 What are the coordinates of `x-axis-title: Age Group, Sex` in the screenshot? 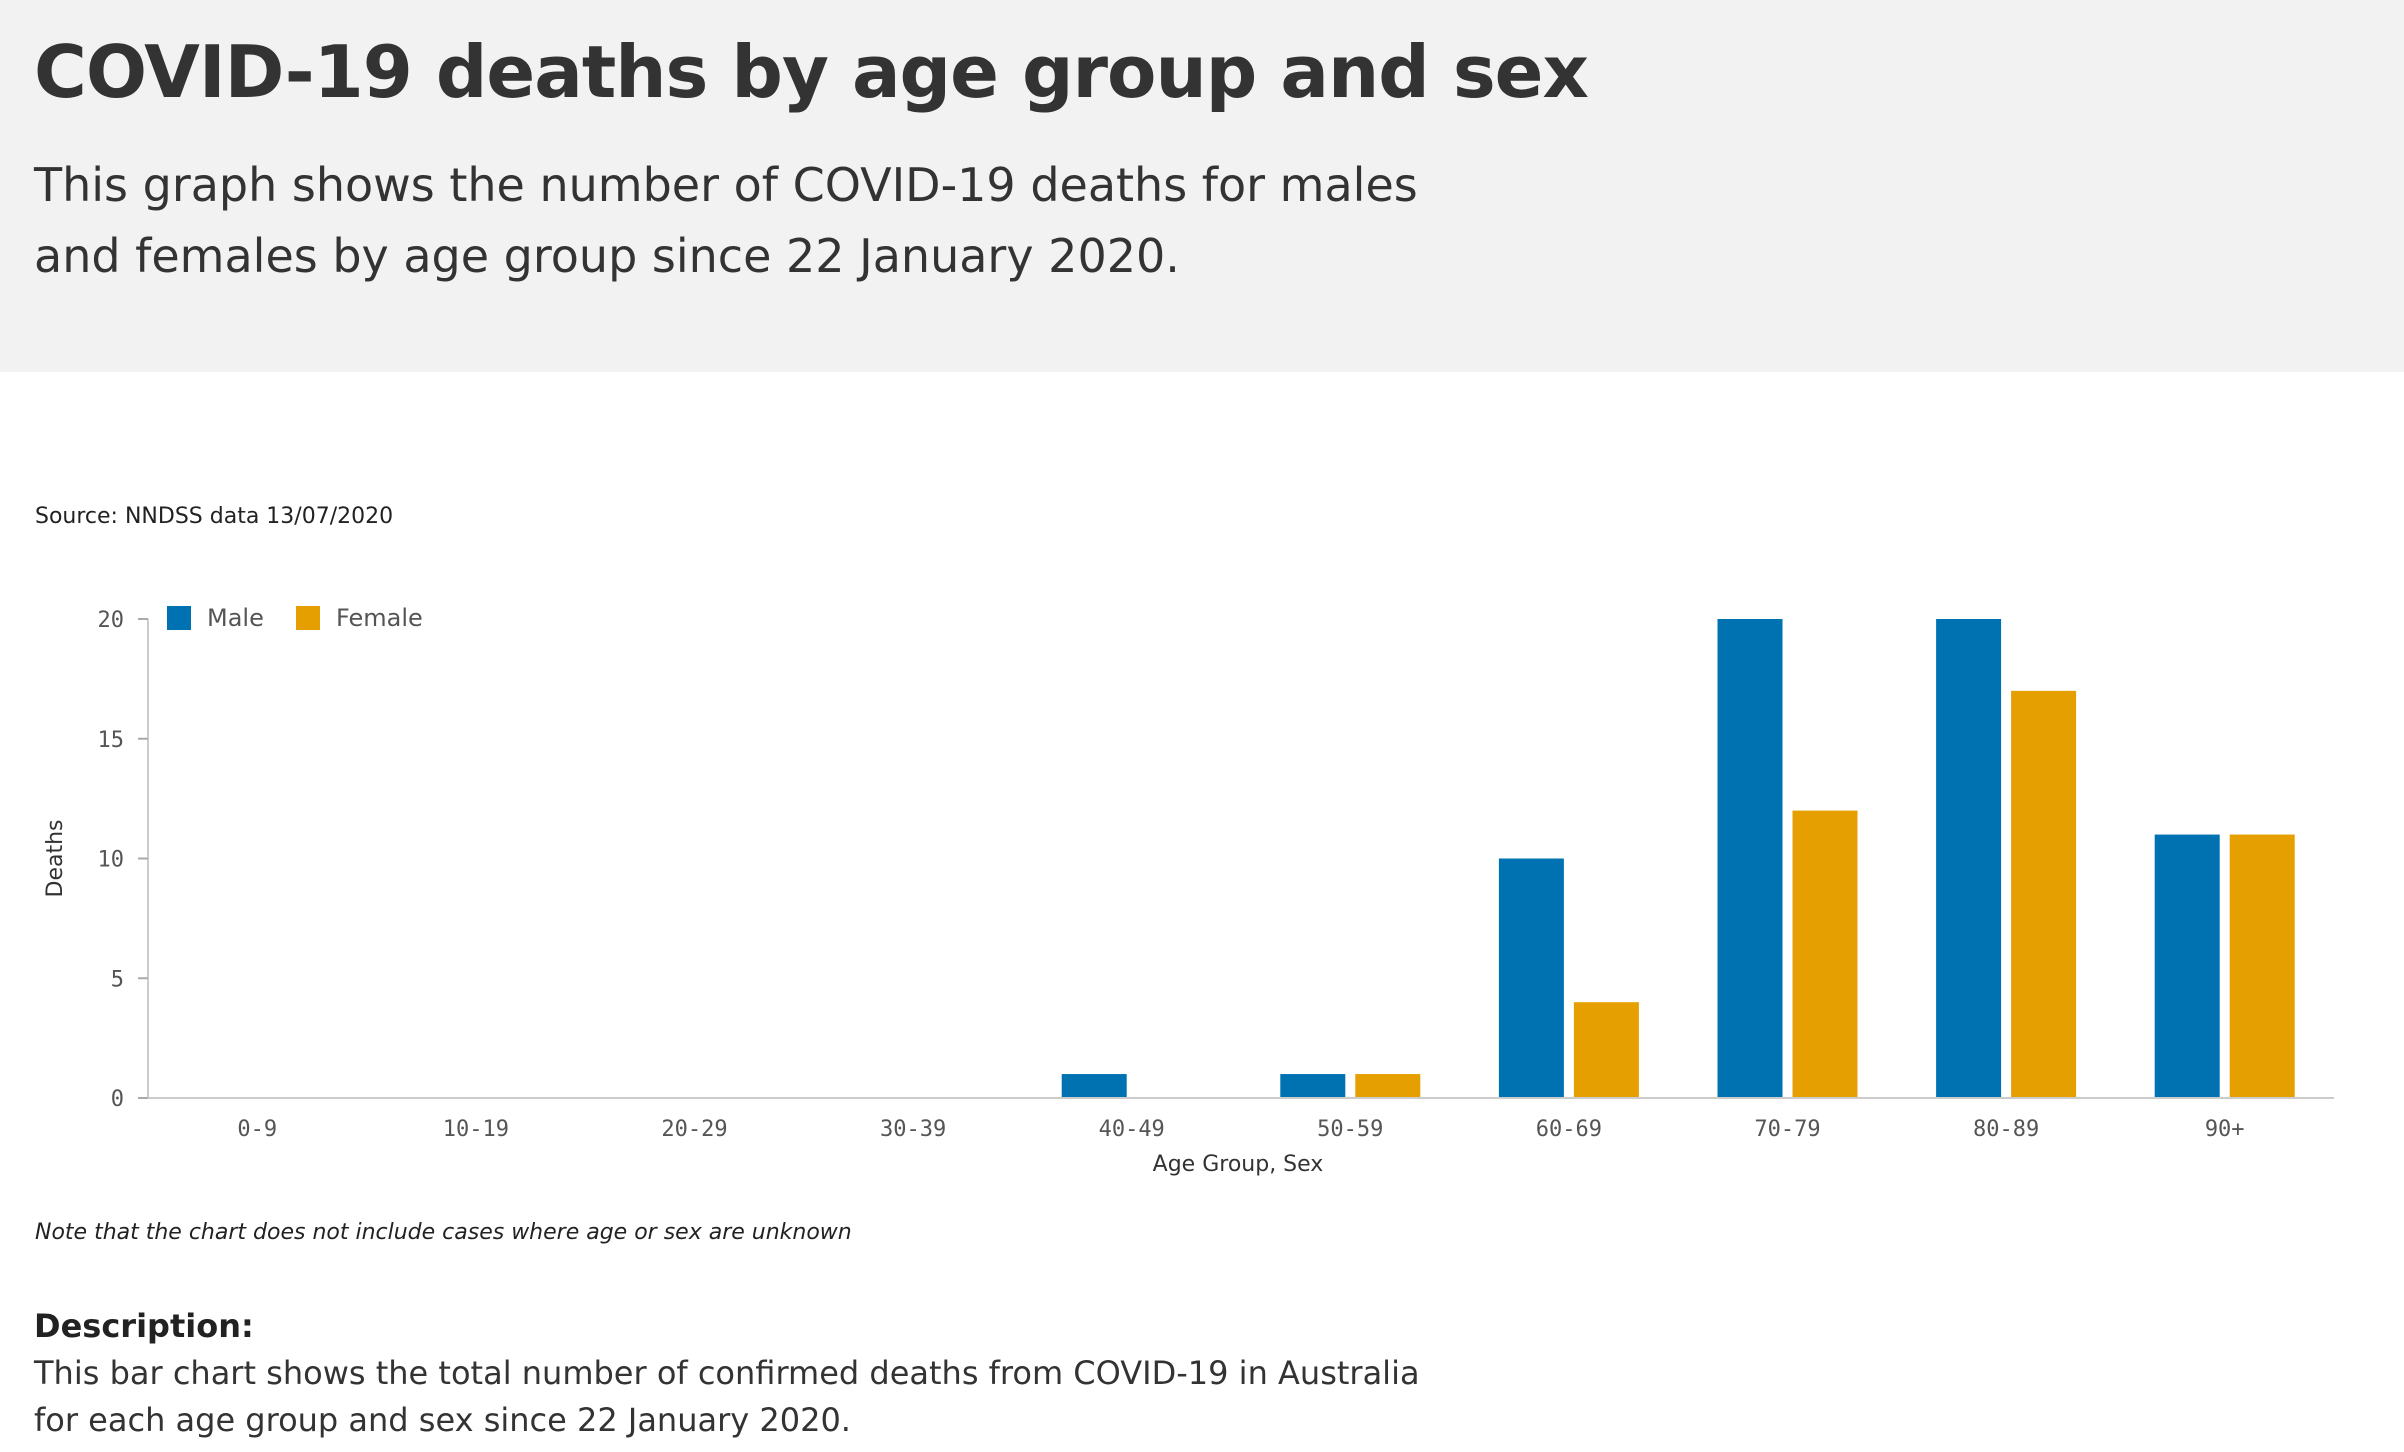 It's located at (1238, 1164).